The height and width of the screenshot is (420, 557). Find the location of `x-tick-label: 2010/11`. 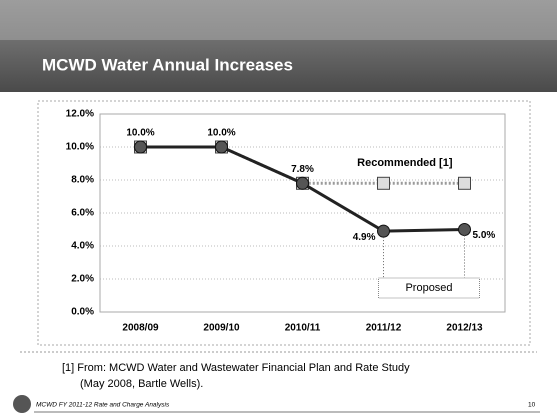

x-tick-label: 2010/11 is located at coordinates (303, 328).